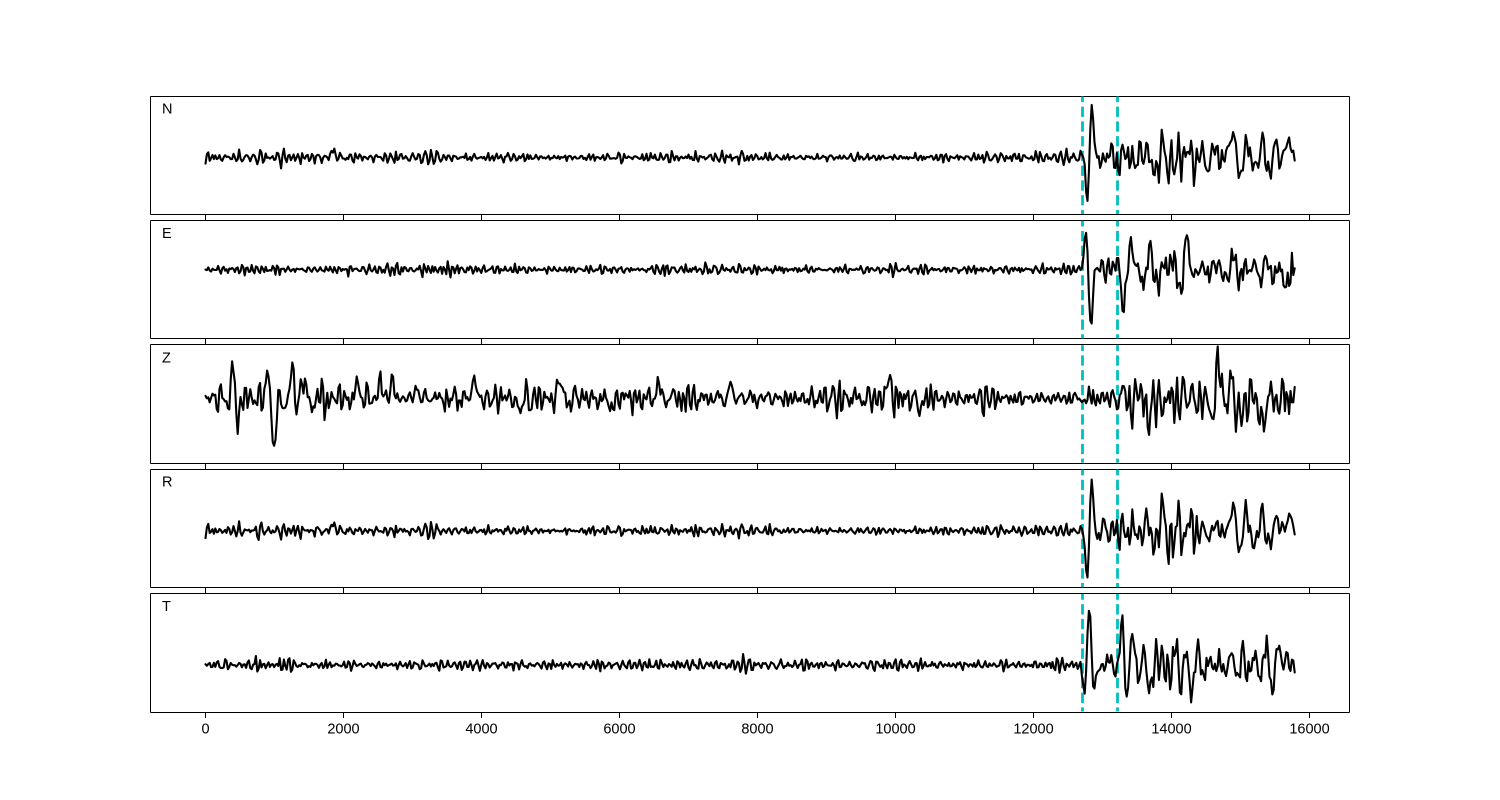 This screenshot has height=800, width=1500. What do you see at coordinates (343, 730) in the screenshot?
I see `svg-text: 2000` at bounding box center [343, 730].